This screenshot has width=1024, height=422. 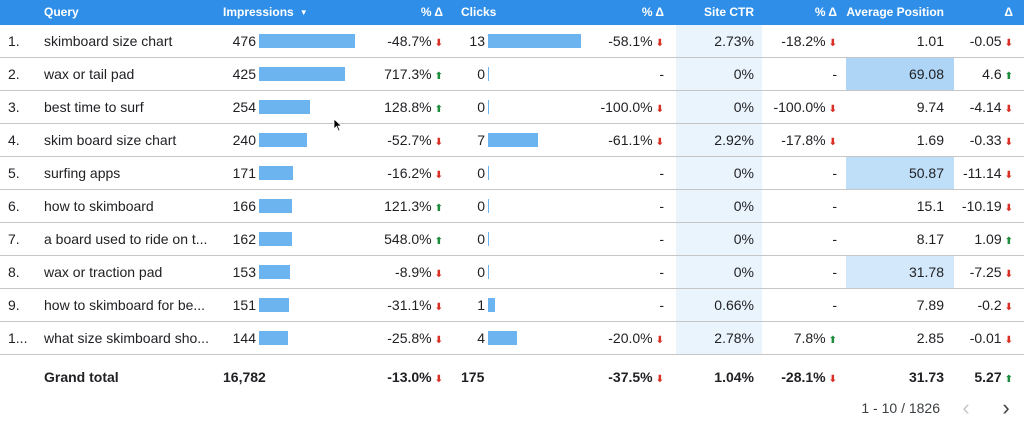 I want to click on impressions-delta: -8.9% ⬇, so click(x=401, y=272).